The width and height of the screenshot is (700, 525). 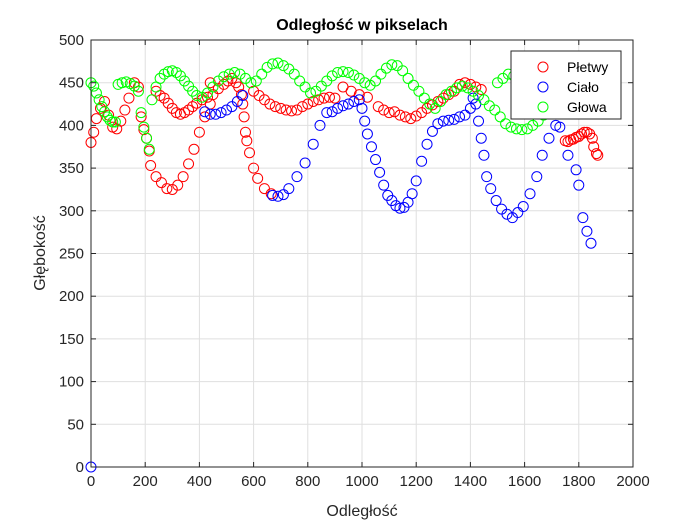 What do you see at coordinates (199, 481) in the screenshot?
I see `x-tick-label: 400` at bounding box center [199, 481].